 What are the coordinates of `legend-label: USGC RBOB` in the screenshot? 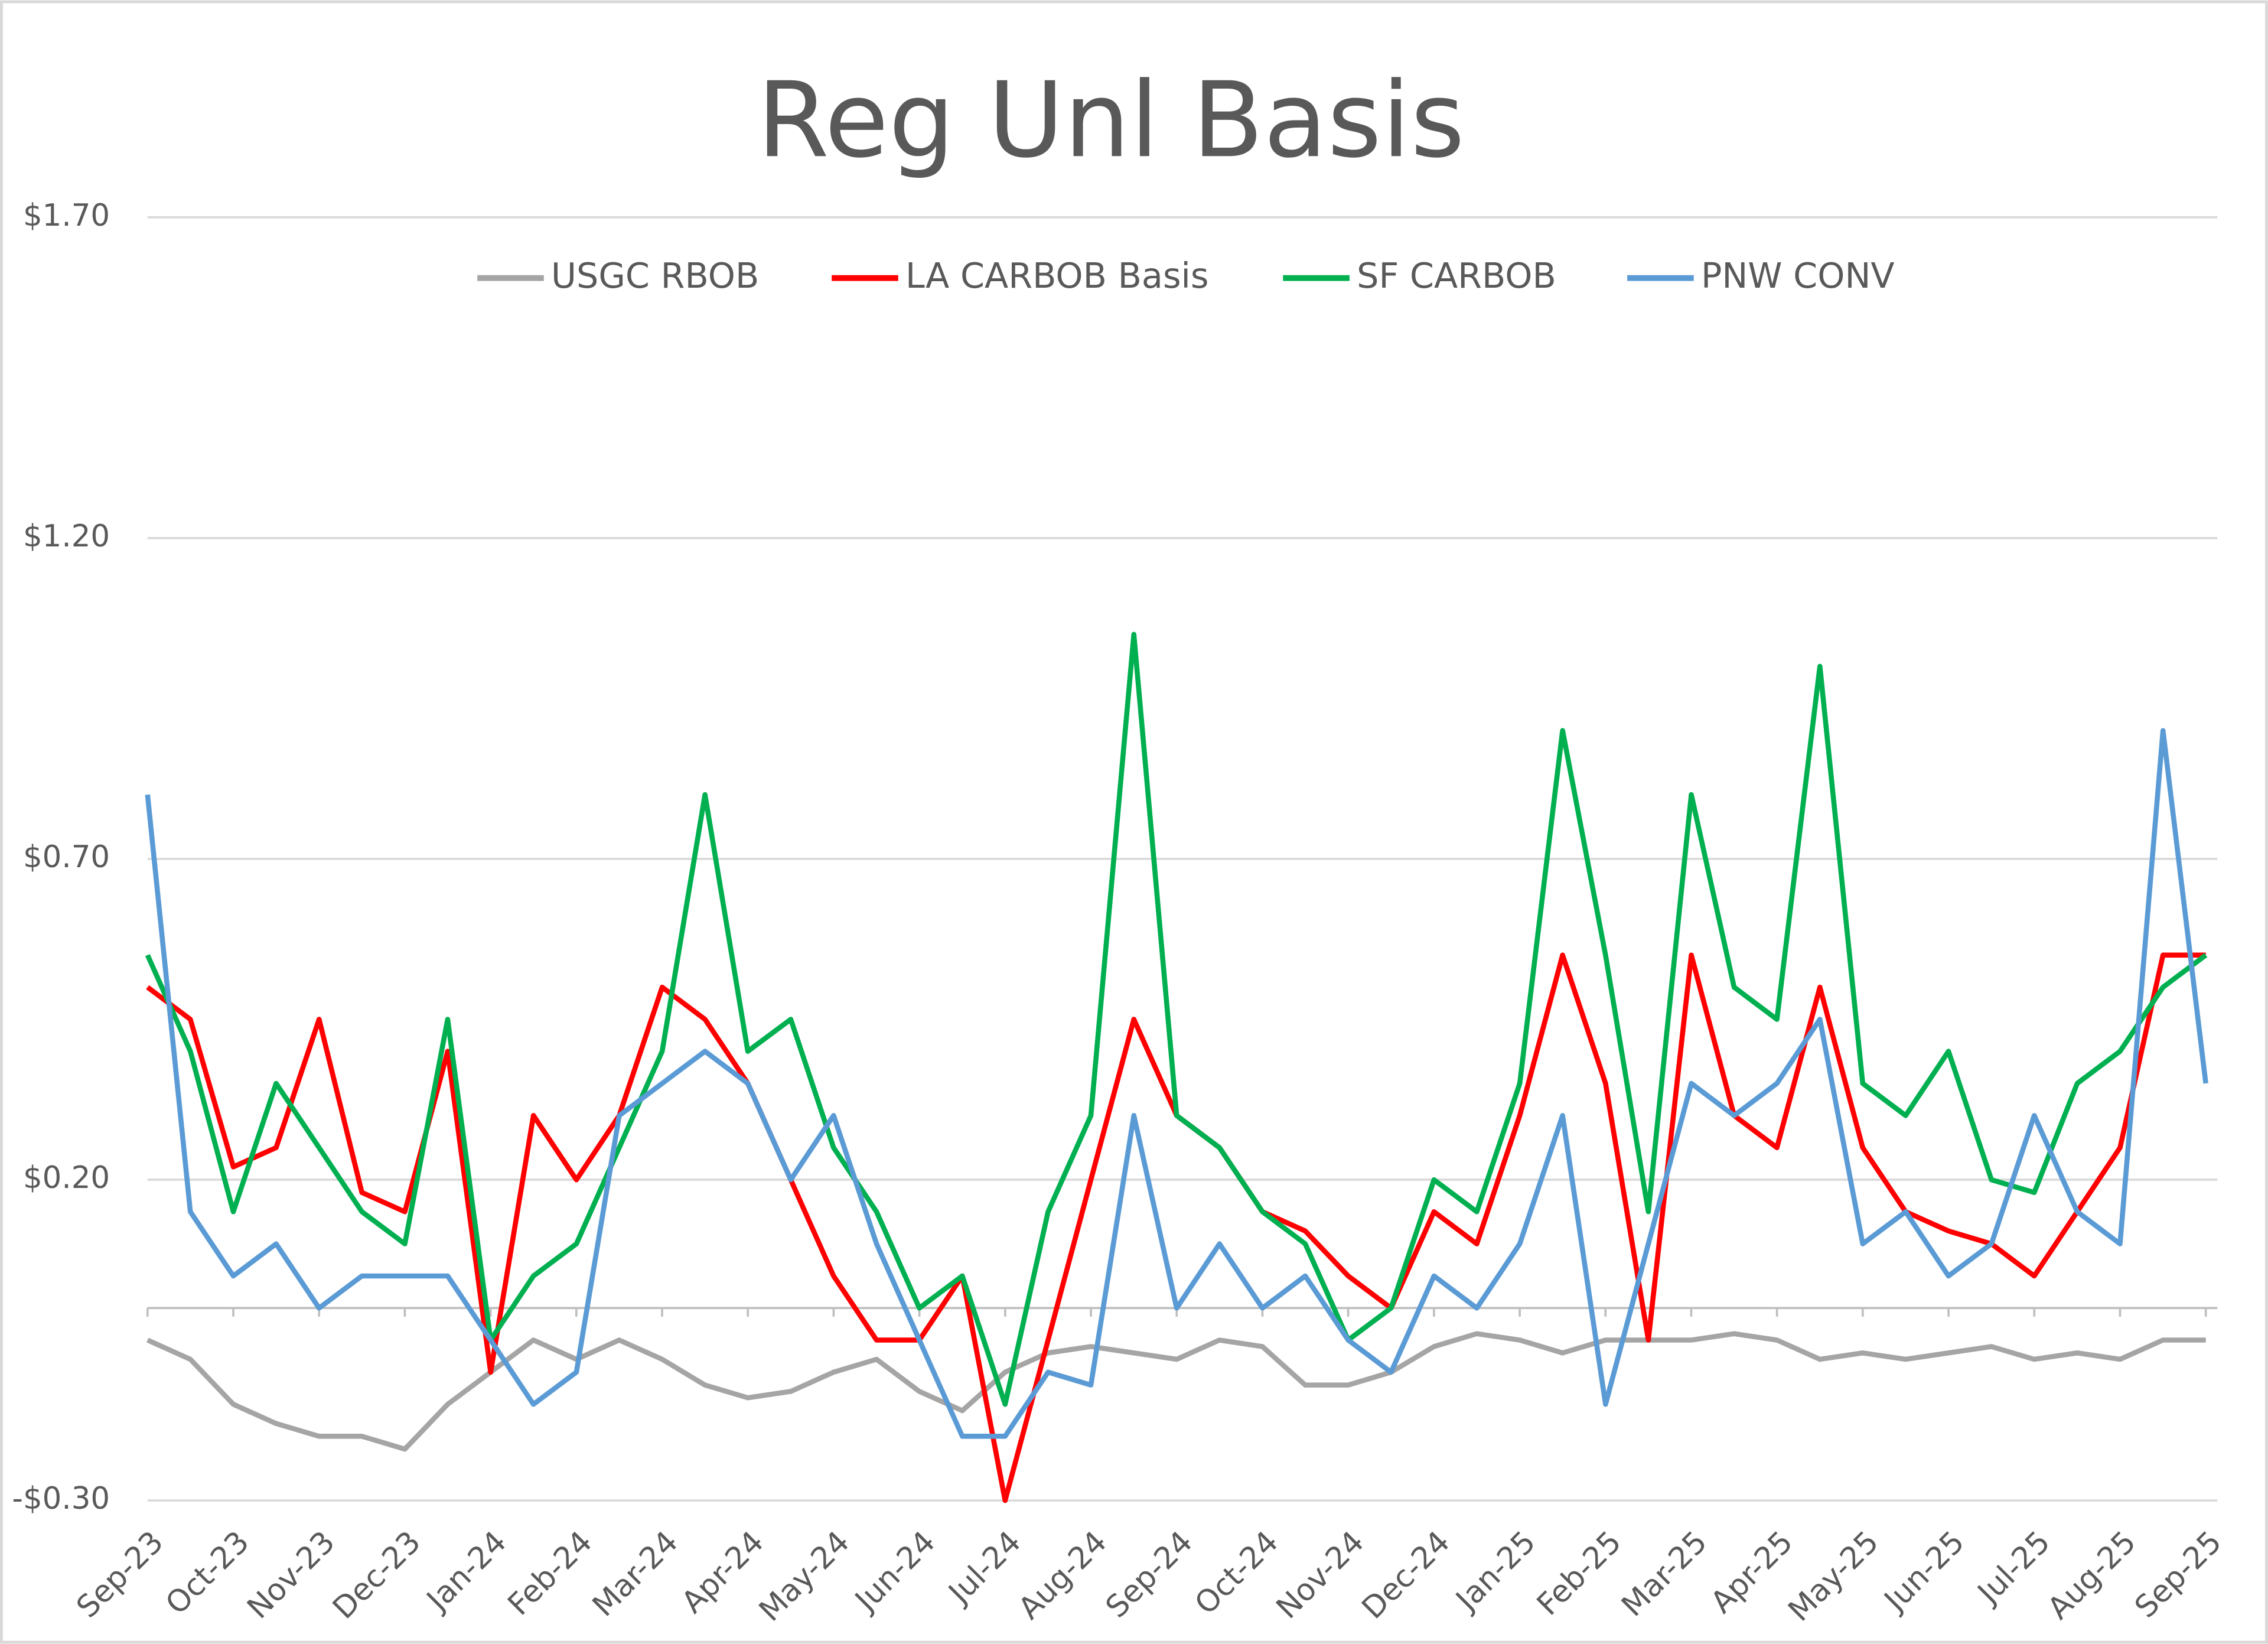 It's located at (655, 275).